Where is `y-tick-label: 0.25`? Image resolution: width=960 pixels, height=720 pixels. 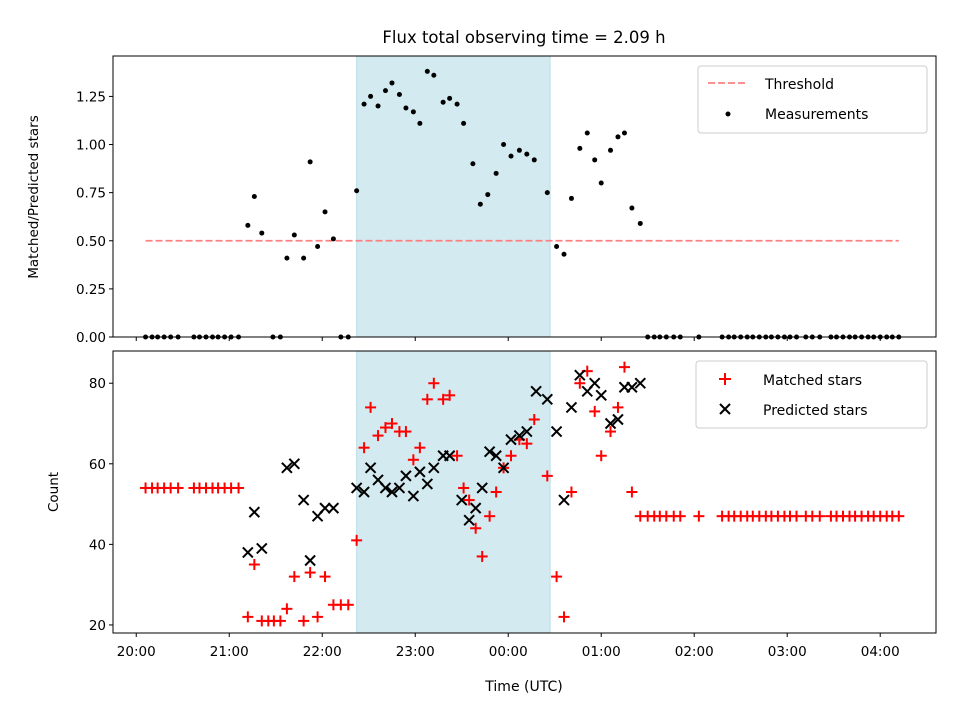 y-tick-label: 0.25 is located at coordinates (91, 290).